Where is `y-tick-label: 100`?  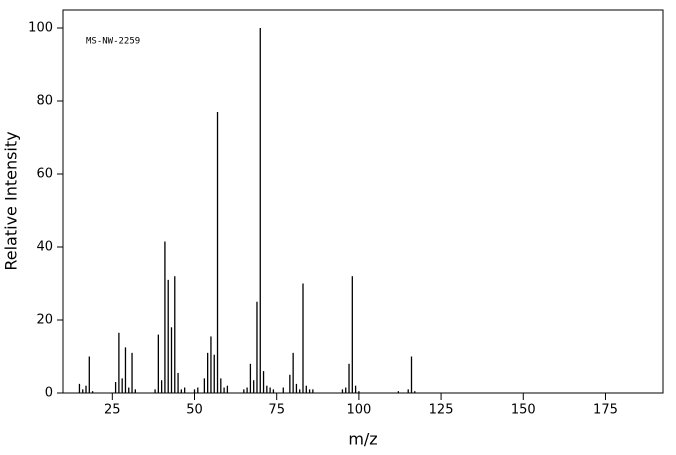 y-tick-label: 100 is located at coordinates (40, 28).